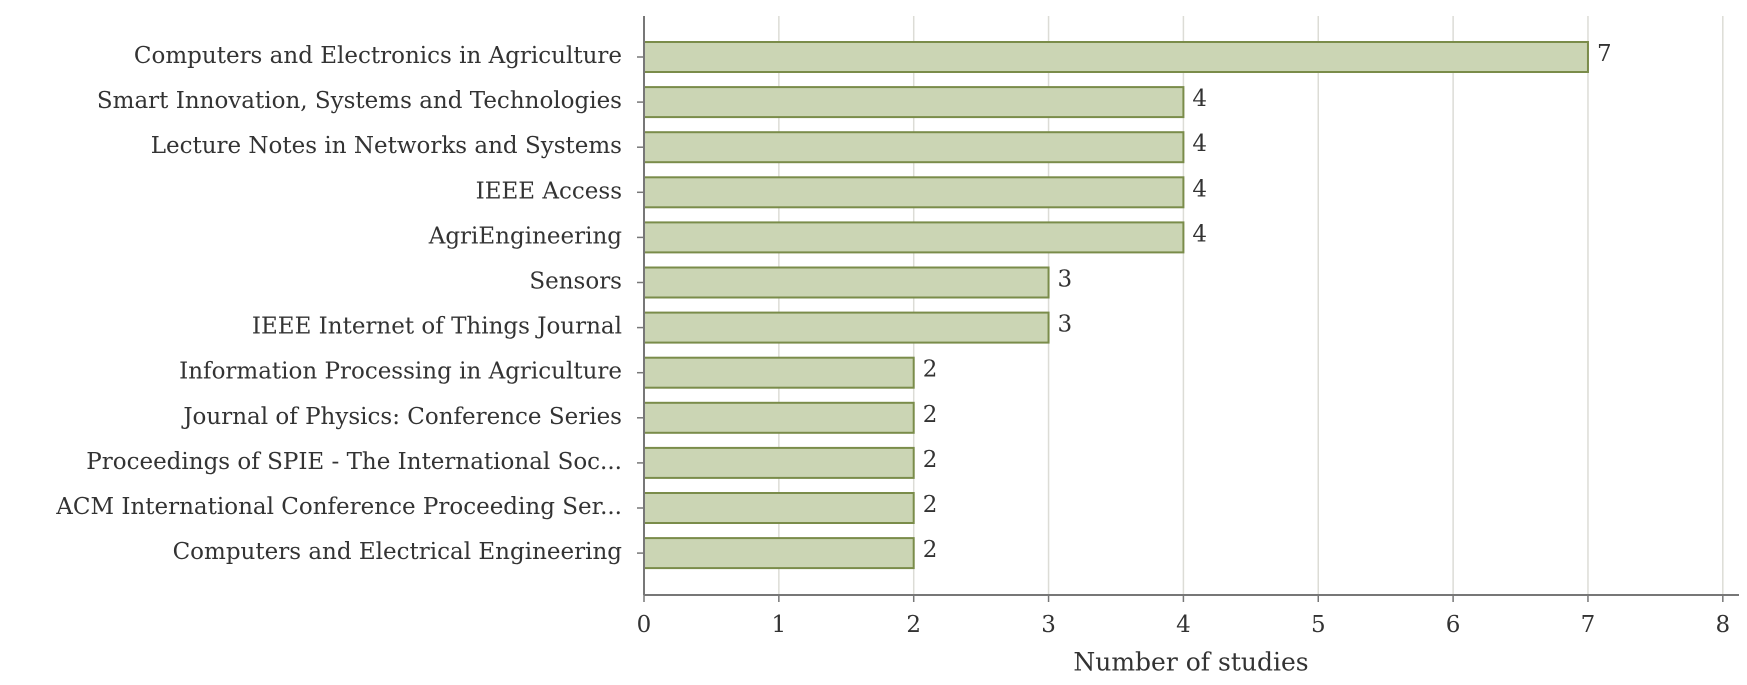 The width and height of the screenshot is (1747, 685). Describe the element at coordinates (398, 552) in the screenshot. I see `y-tick-label: Computers and Electrical Engineering` at that location.